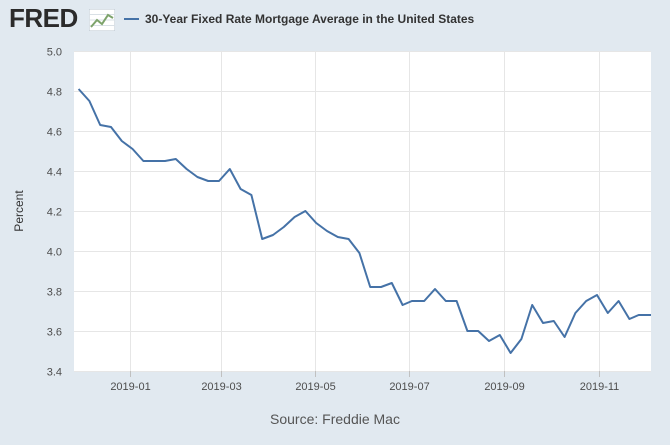 This screenshot has width=670, height=445. What do you see at coordinates (54, 173) in the screenshot?
I see `y-tick-label: 4.4` at bounding box center [54, 173].